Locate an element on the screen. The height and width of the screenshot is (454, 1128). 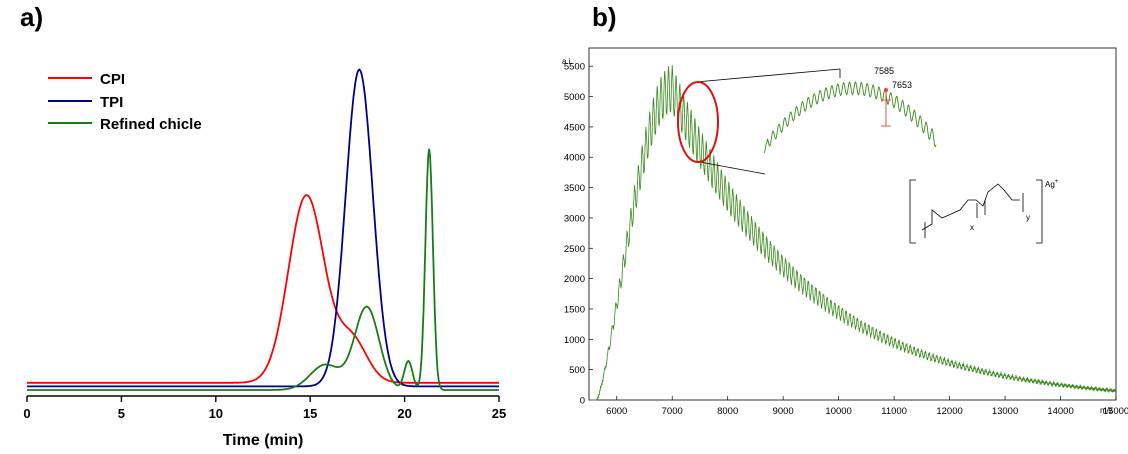
structure-counter-ion: Ag+ is located at coordinates (1052, 184).